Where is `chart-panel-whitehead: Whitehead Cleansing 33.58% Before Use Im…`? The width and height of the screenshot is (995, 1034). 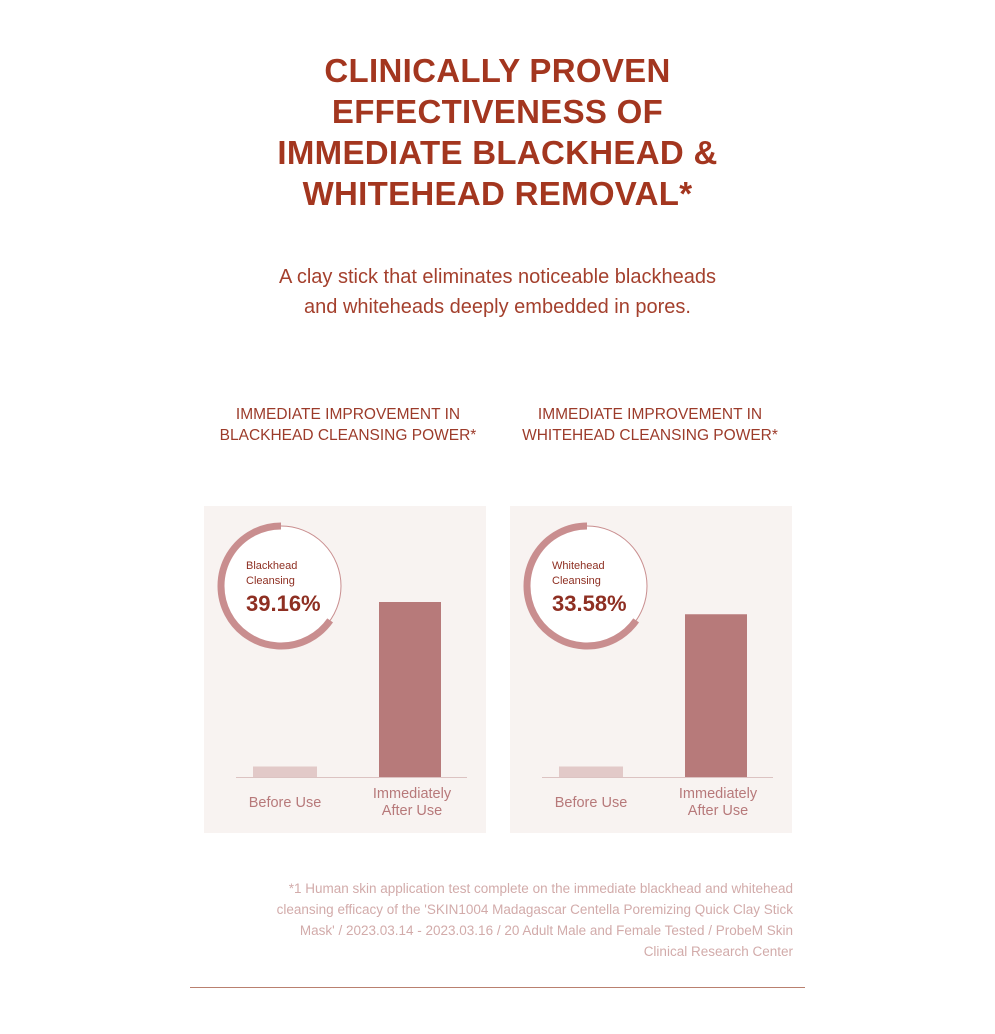 chart-panel-whitehead: Whitehead Cleansing 33.58% Before Use Im… is located at coordinates (651, 669).